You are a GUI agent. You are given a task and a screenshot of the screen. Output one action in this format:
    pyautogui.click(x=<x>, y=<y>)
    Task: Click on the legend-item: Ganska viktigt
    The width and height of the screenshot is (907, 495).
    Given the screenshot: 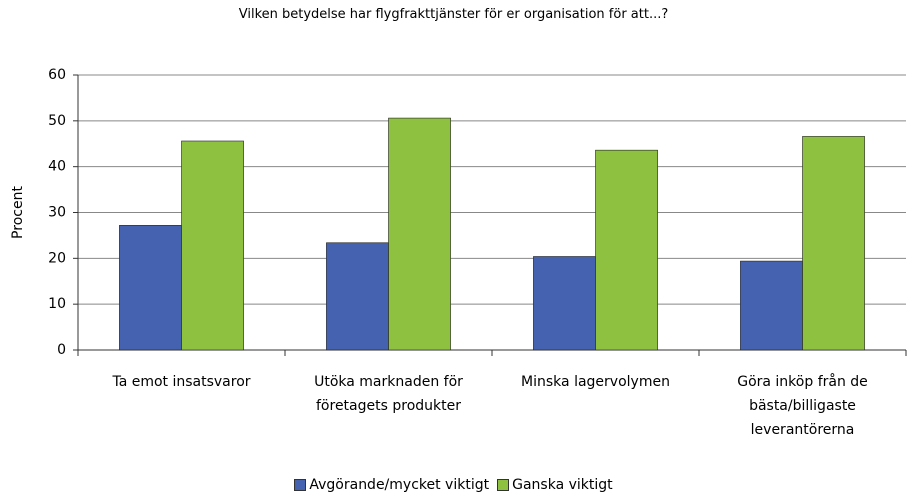 What is the action you would take?
    pyautogui.click(x=555, y=485)
    